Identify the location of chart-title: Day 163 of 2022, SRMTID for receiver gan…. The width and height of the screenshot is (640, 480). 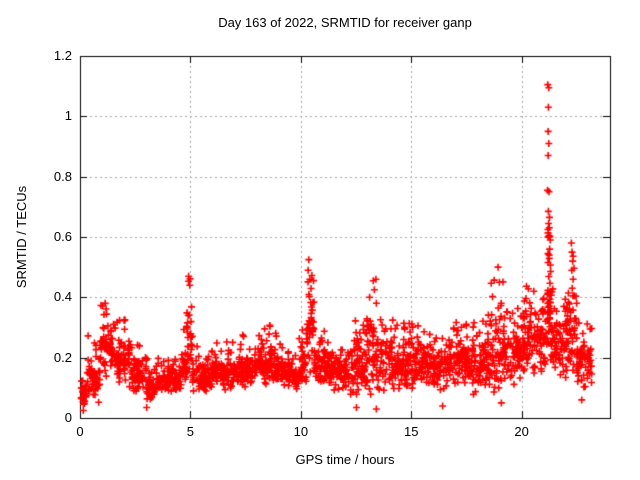
(345, 22).